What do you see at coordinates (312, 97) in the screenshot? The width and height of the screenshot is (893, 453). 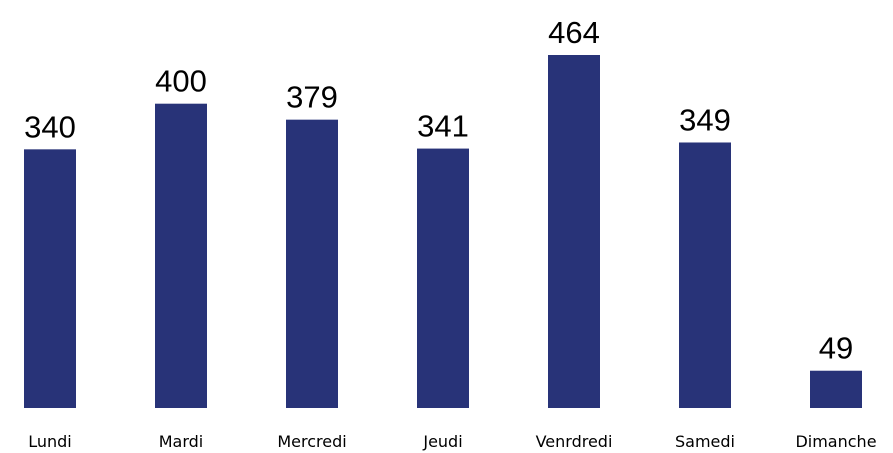 I see `value-label: 379` at bounding box center [312, 97].